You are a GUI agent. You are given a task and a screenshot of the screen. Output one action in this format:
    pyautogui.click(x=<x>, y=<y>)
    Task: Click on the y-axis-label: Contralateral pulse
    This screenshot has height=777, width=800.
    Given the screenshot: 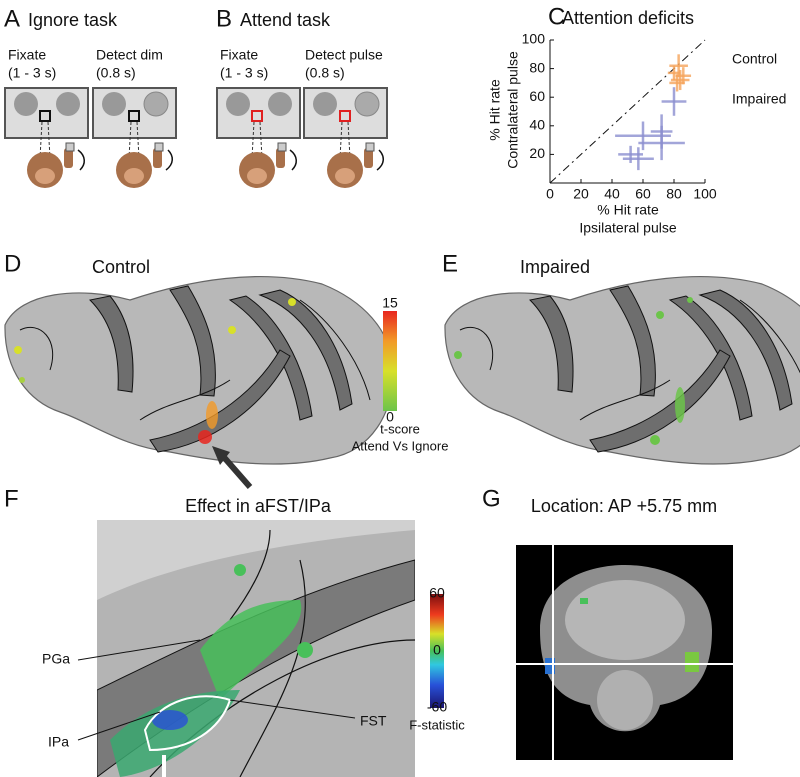 What is the action you would take?
    pyautogui.click(x=513, y=110)
    